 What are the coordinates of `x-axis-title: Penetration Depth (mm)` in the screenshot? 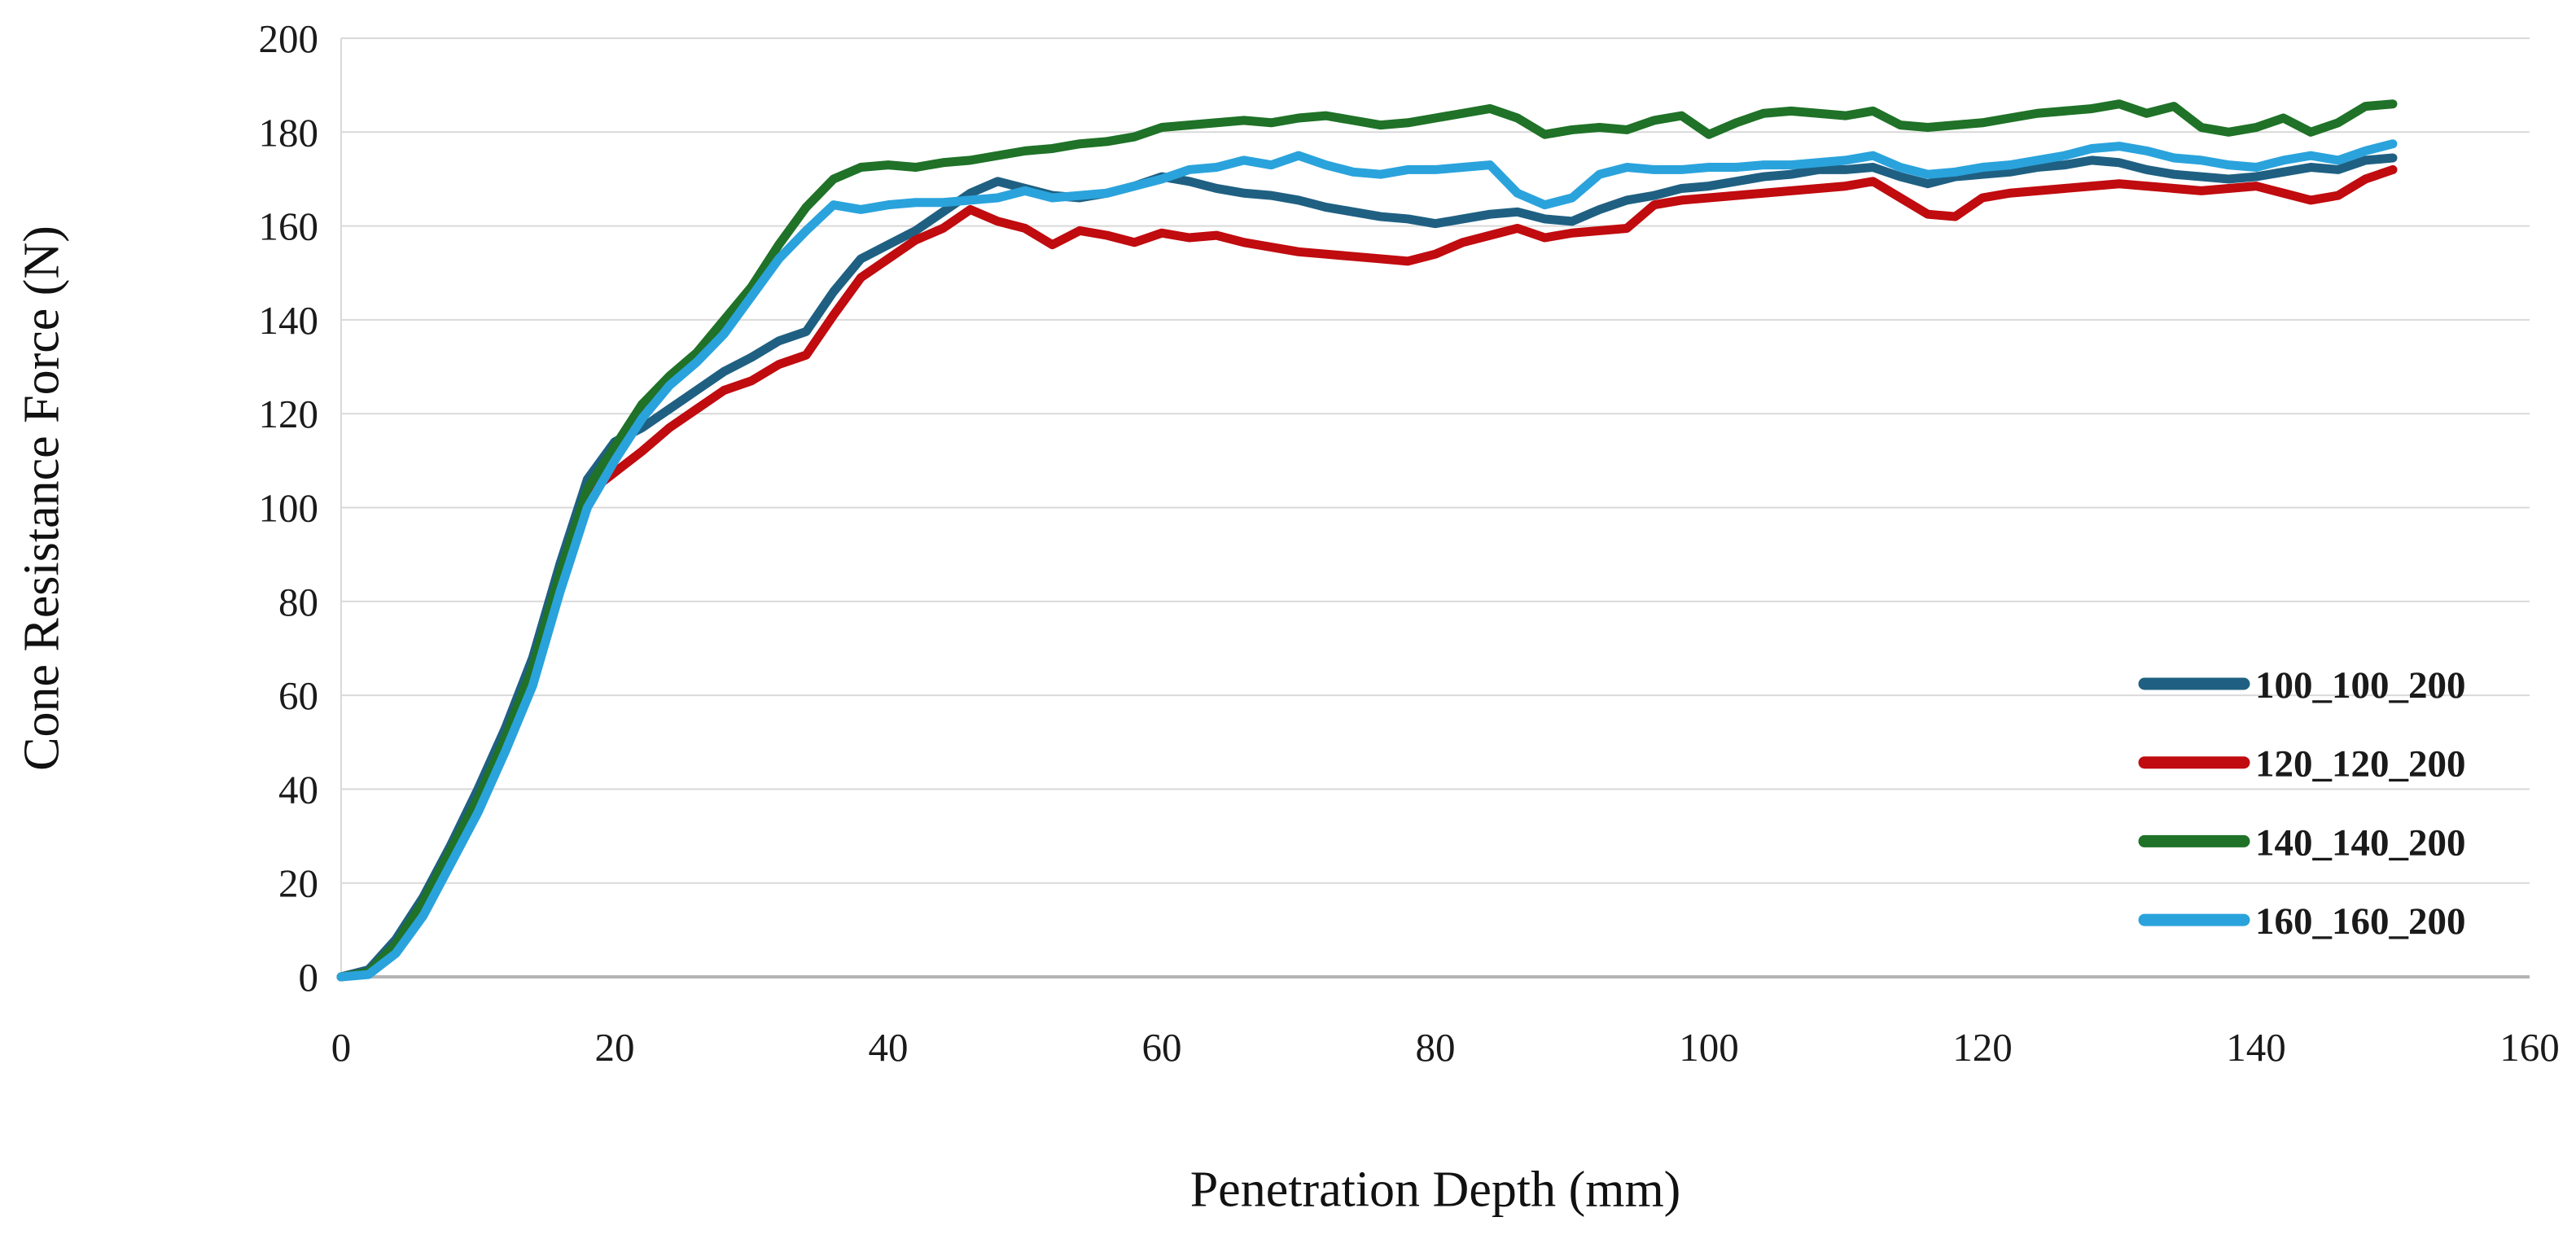 It's located at (1435, 1190).